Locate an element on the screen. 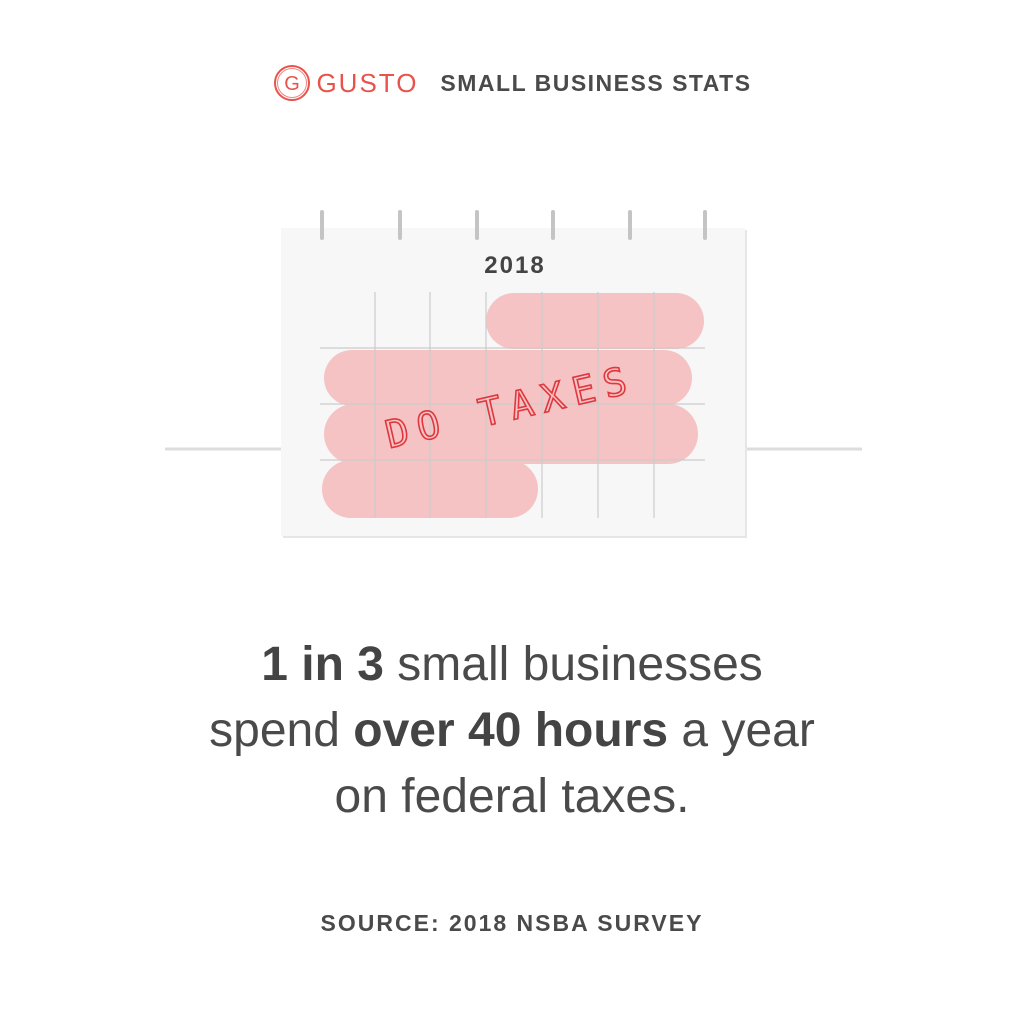 This screenshot has height=1024, width=1024. stat-text-4: on federal taxes. is located at coordinates (512, 796).